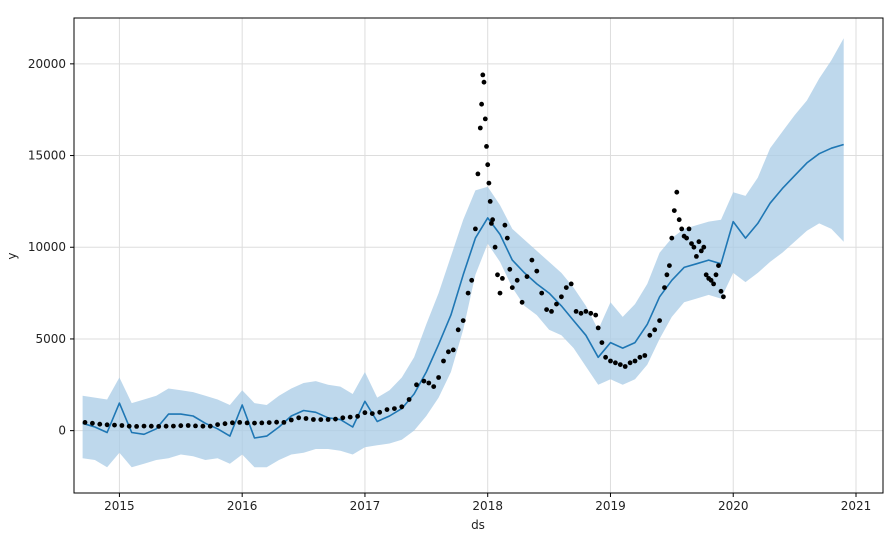  I want to click on x-tick-label-2017: 2017, so click(365, 506).